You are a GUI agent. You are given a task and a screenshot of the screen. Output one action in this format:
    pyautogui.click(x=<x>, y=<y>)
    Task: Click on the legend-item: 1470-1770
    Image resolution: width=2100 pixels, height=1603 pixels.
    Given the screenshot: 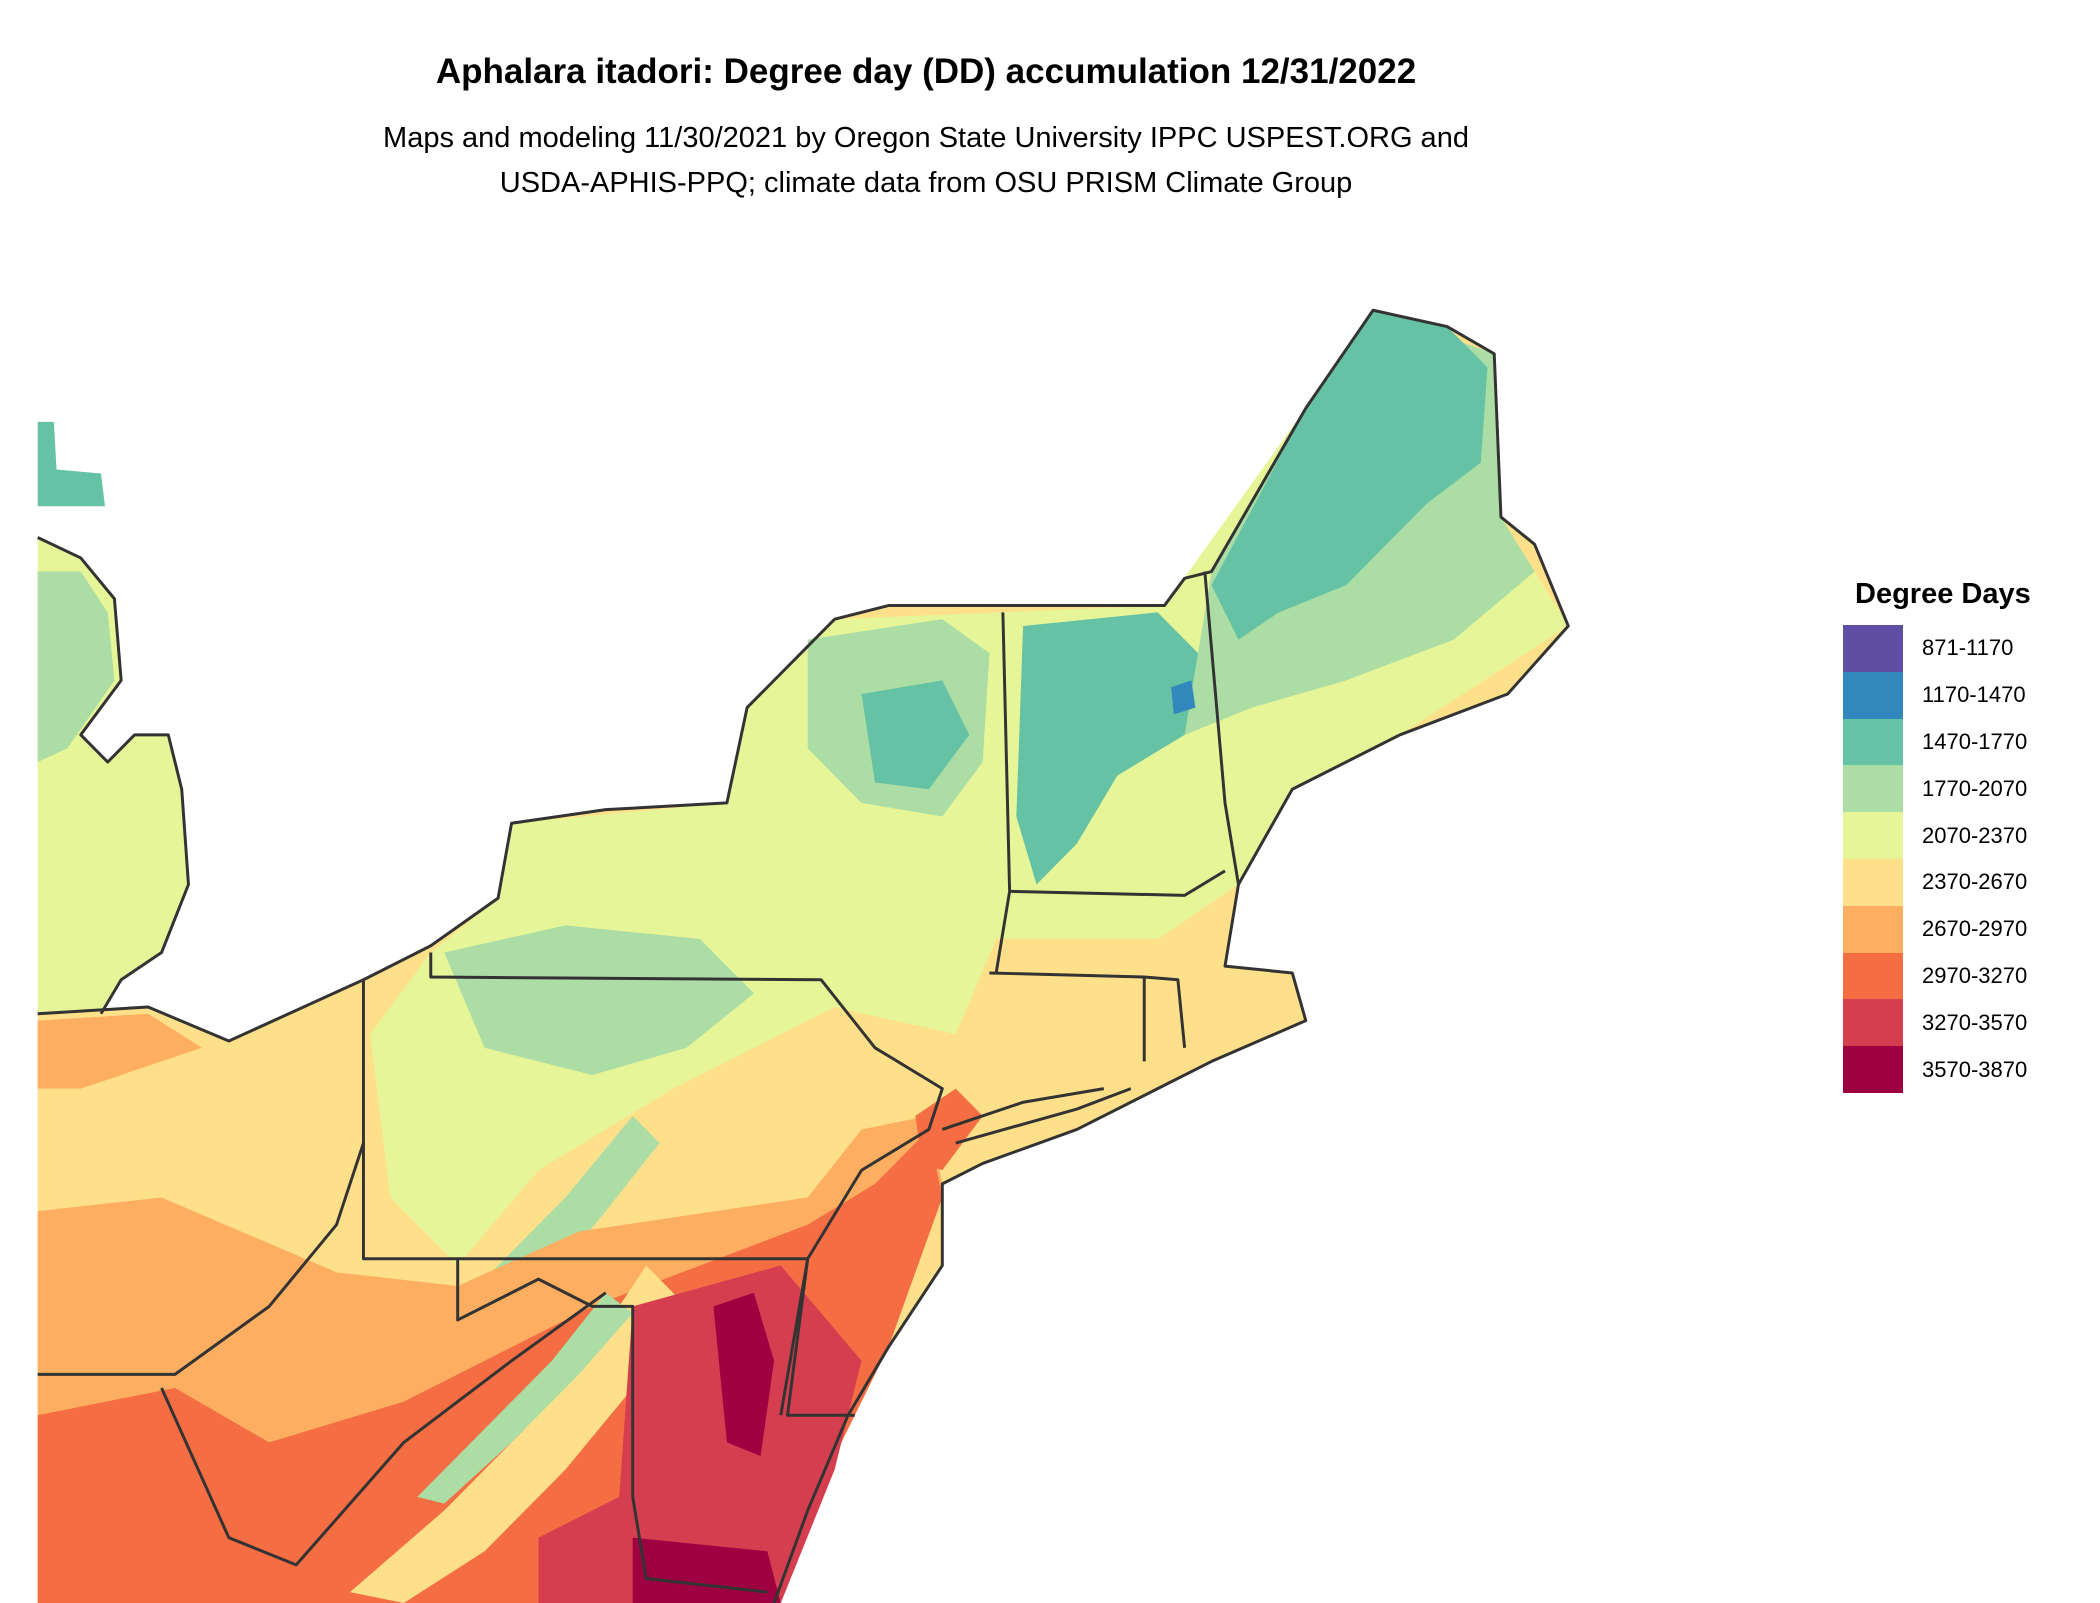 What is the action you would take?
    pyautogui.click(x=1937, y=742)
    